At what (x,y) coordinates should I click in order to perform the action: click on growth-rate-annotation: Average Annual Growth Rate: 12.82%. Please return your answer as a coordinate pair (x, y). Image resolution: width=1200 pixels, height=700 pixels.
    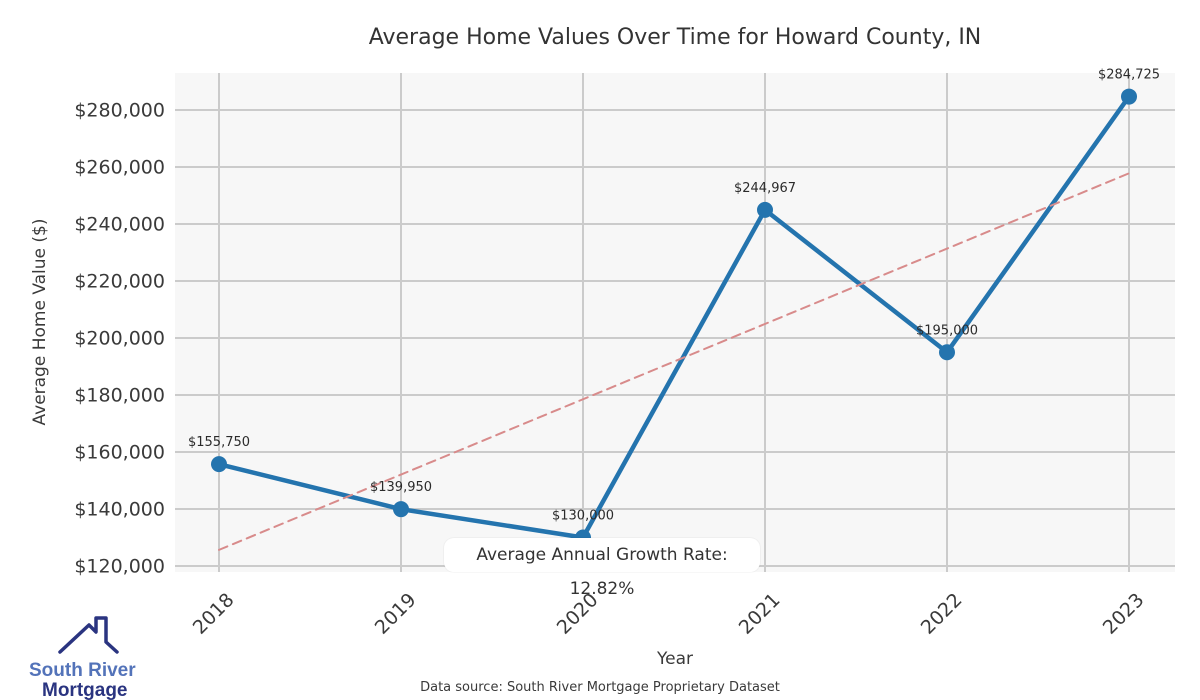
    Looking at the image, I should click on (602, 568).